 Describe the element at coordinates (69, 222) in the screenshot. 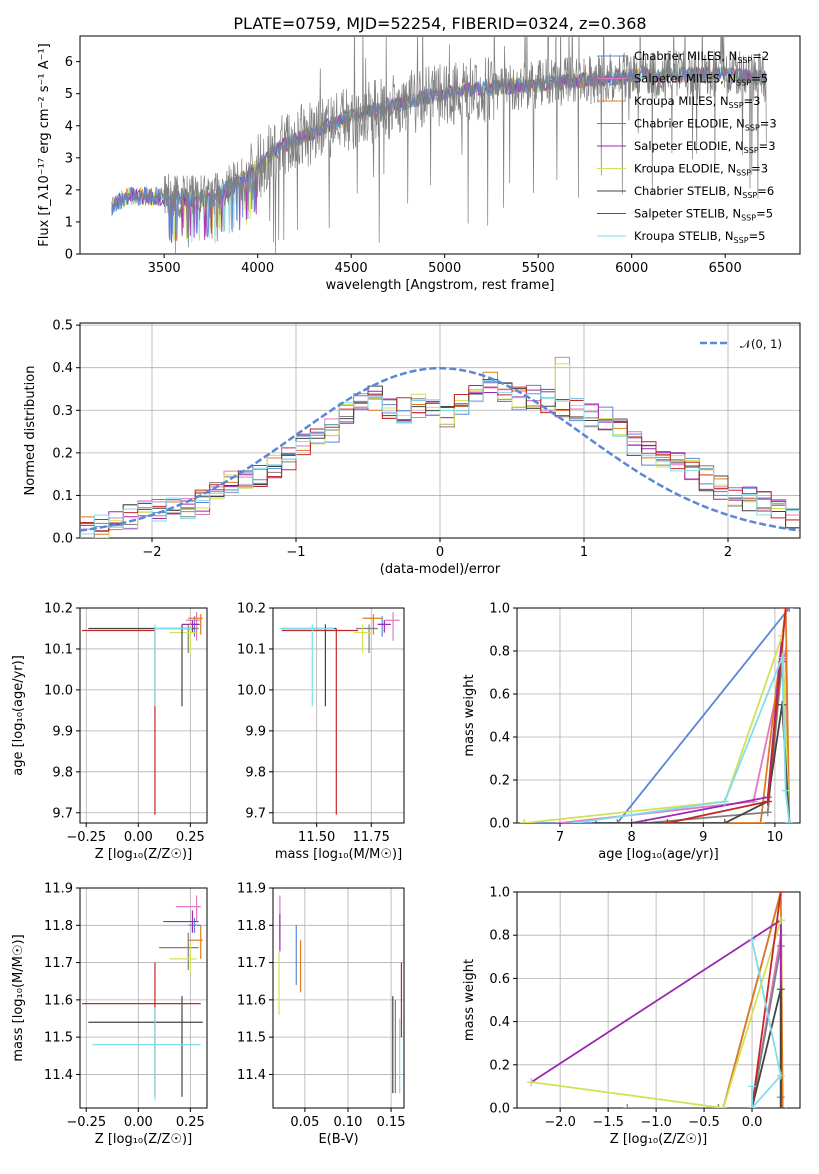

I see `y-tick-label: 1` at that location.